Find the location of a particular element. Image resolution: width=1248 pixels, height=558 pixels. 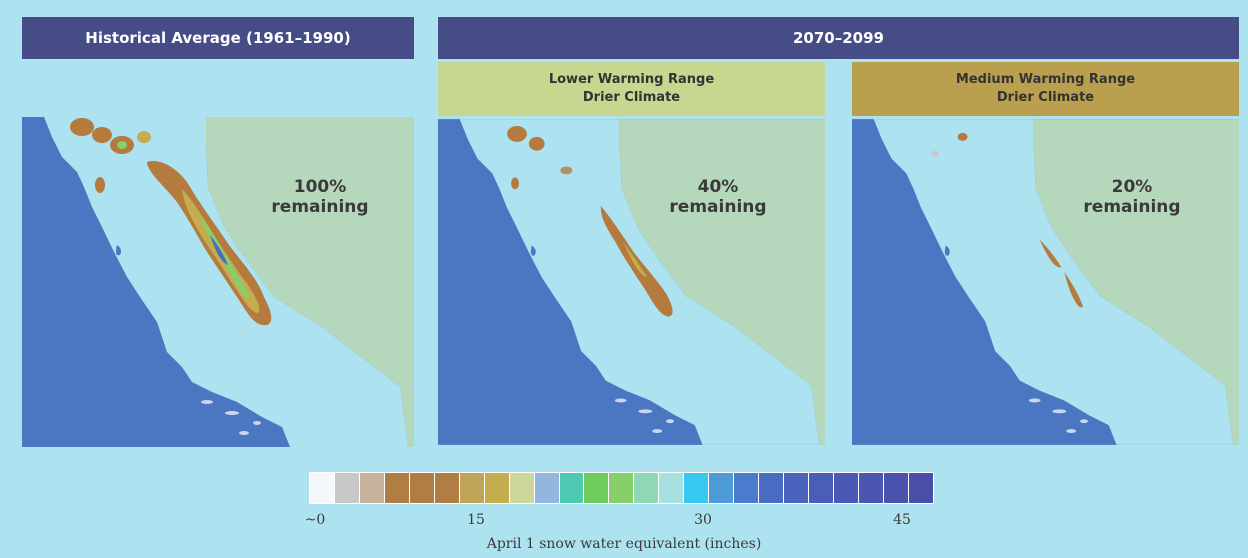

legend-tick-45: 45 is located at coordinates (902, 520).